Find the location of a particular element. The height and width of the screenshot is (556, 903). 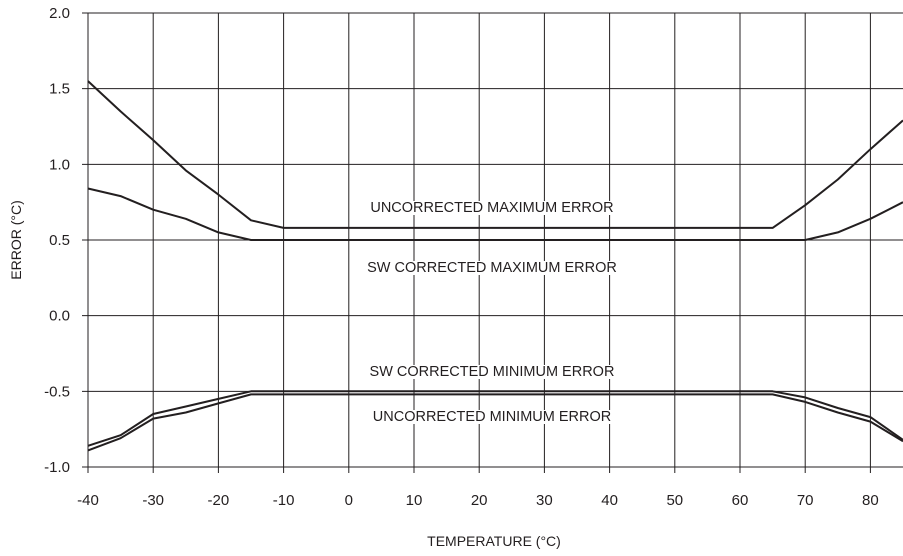

x-tick-label: 10 is located at coordinates (414, 500).